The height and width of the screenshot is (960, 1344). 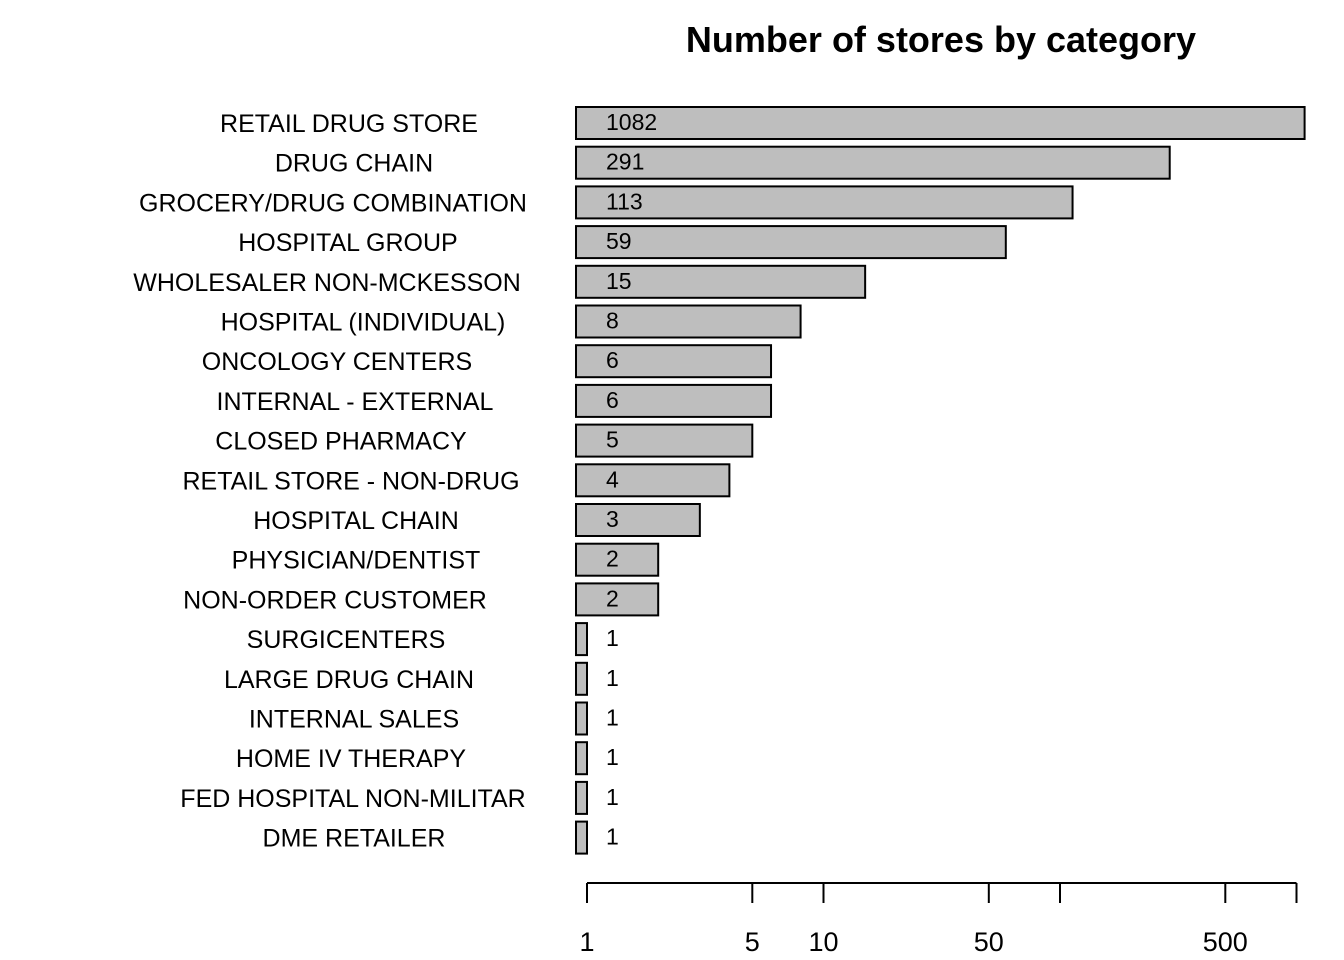 What do you see at coordinates (355, 402) in the screenshot?
I see `category-label: INTERNAL - EXTERNAL` at bounding box center [355, 402].